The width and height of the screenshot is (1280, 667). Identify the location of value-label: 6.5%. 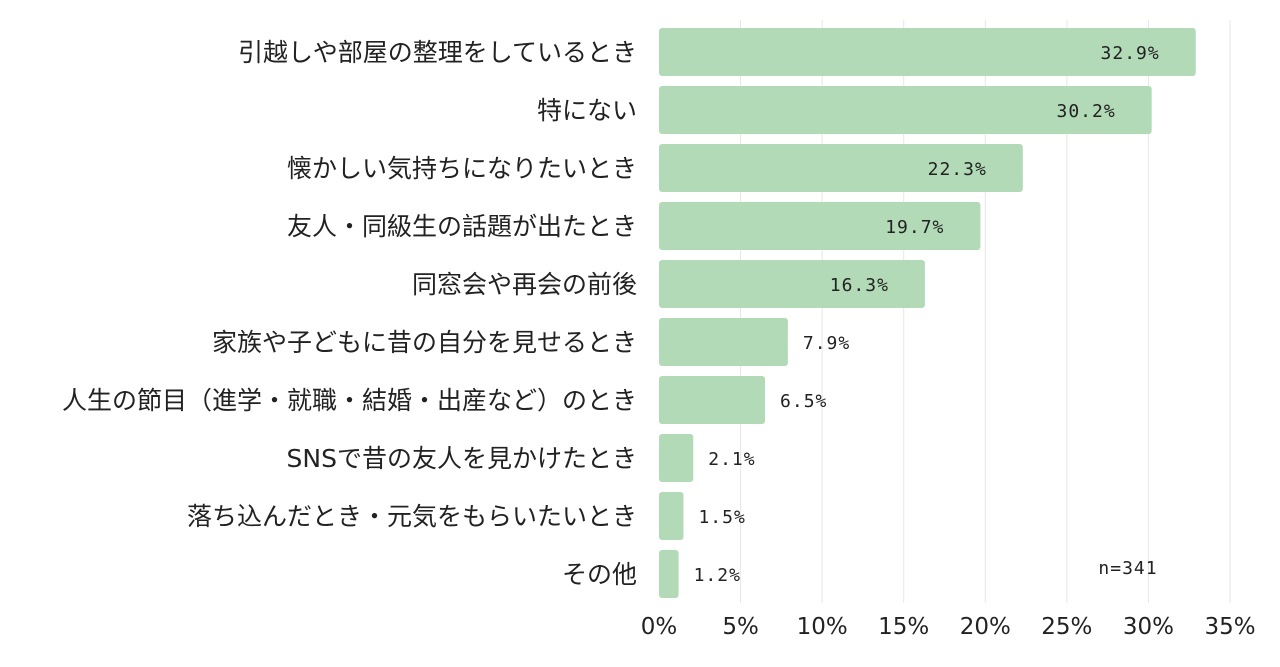
(803, 401).